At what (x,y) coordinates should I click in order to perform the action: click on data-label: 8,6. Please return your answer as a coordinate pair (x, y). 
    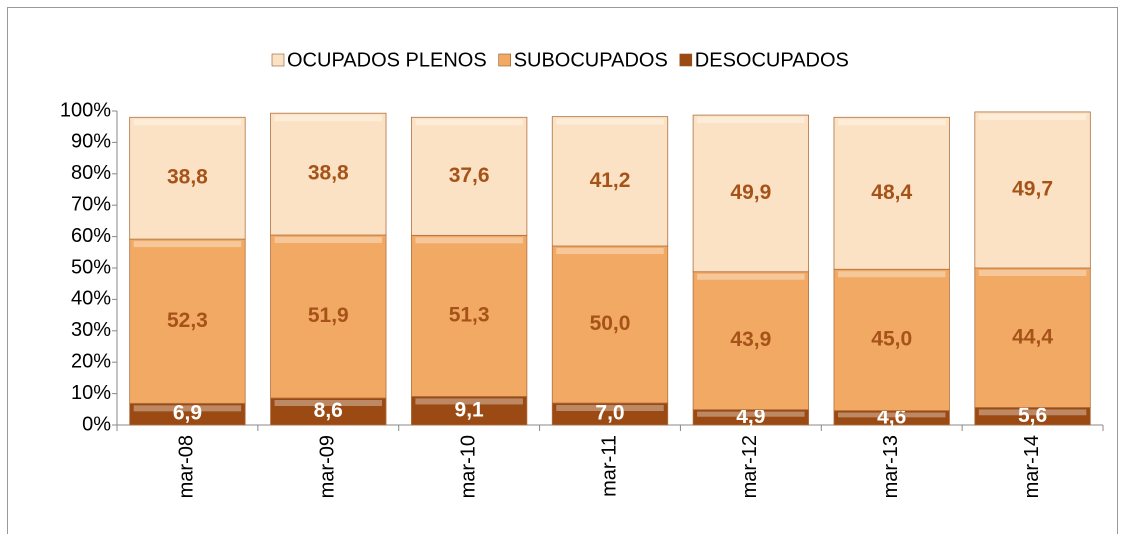
    Looking at the image, I should click on (328, 410).